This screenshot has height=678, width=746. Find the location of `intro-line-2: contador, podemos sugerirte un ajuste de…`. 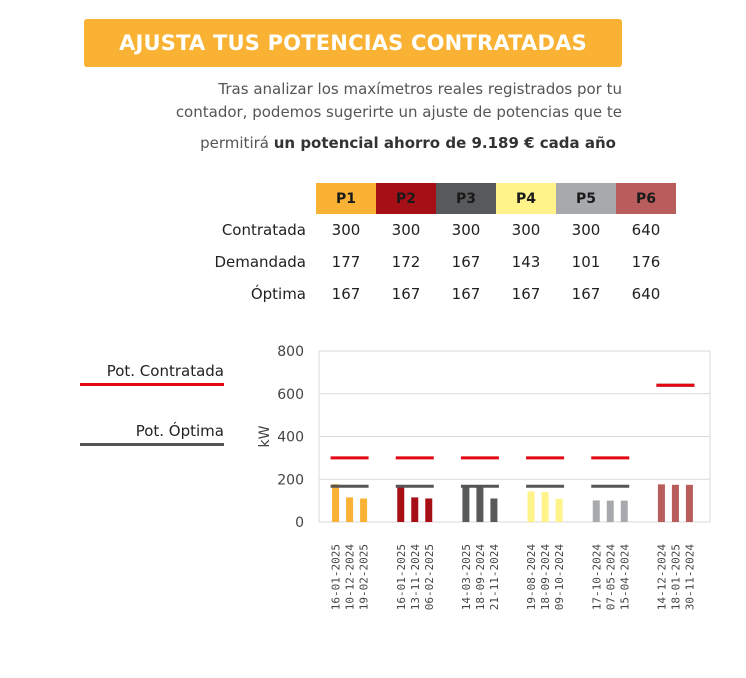

intro-line-2: contador, podemos sugerirte un ajuste de… is located at coordinates (398, 112).